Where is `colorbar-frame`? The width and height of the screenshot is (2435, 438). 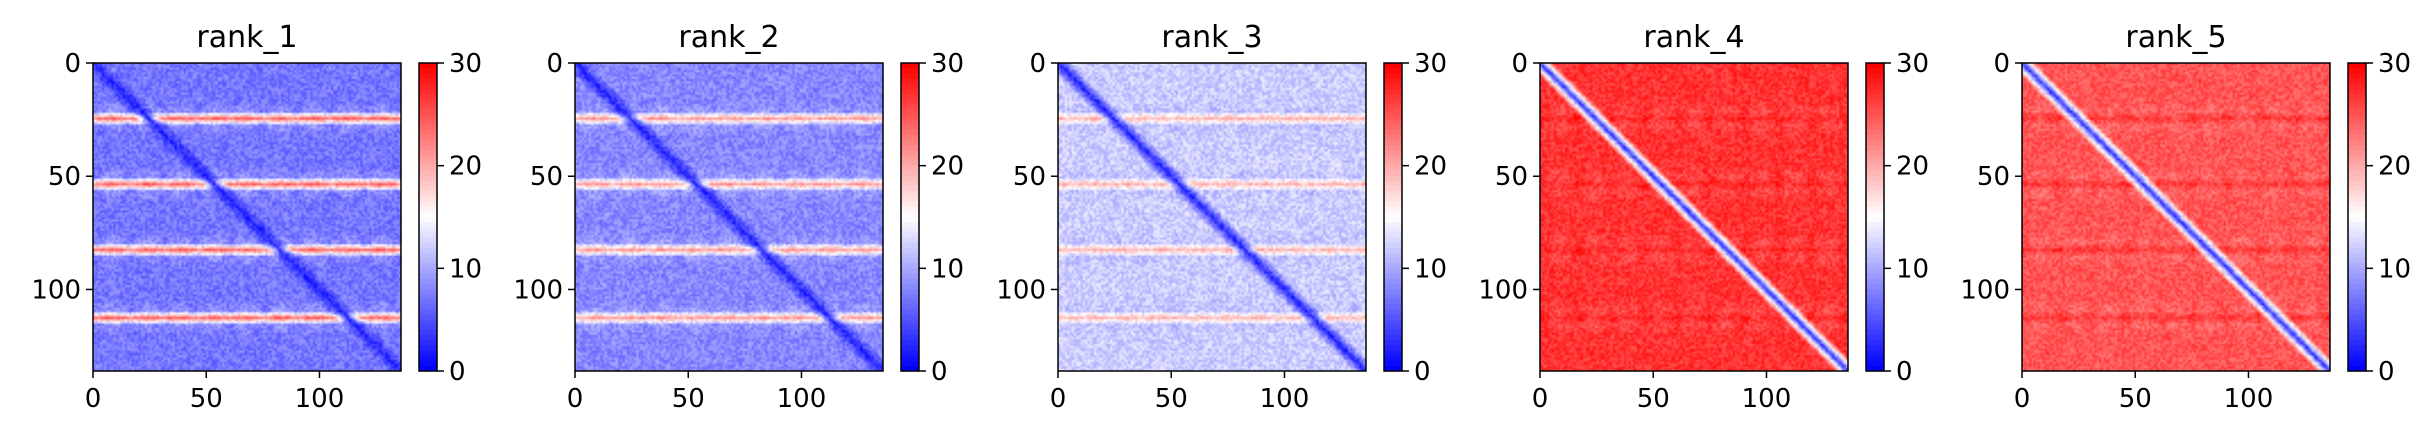 colorbar-frame is located at coordinates (428, 217).